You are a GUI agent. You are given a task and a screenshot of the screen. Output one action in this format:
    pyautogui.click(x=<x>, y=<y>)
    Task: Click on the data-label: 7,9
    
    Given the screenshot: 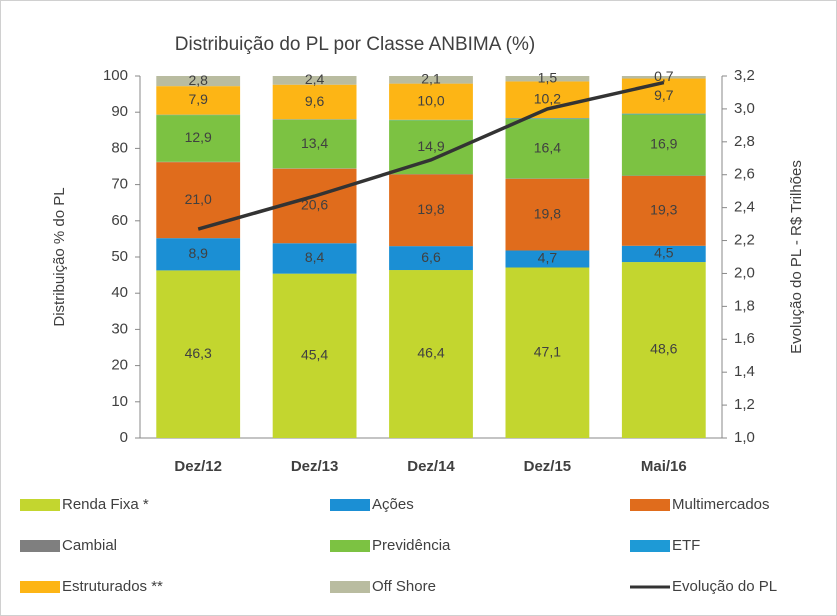 What is the action you would take?
    pyautogui.click(x=198, y=99)
    